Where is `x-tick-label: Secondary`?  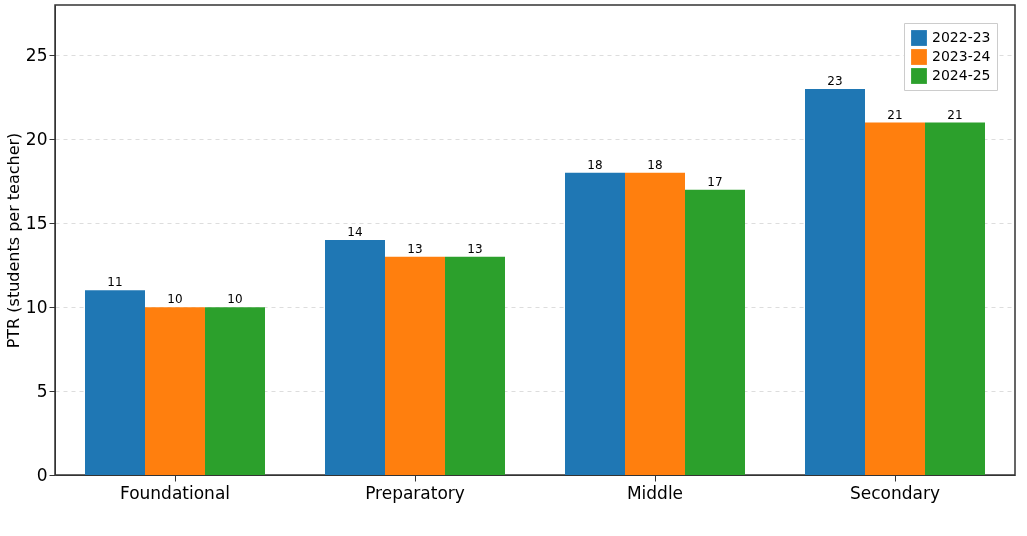
x-tick-label: Secondary is located at coordinates (895, 492).